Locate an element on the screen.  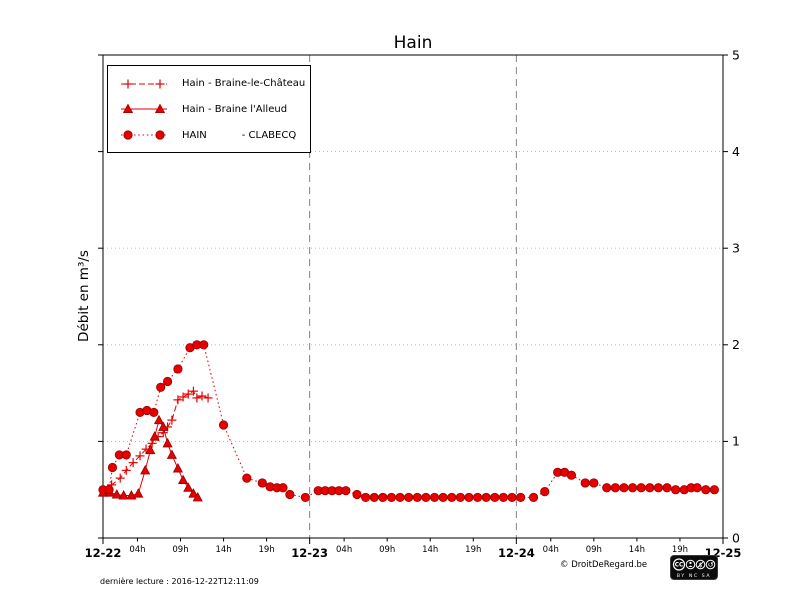
svg-text: CC is located at coordinates (679, 566).